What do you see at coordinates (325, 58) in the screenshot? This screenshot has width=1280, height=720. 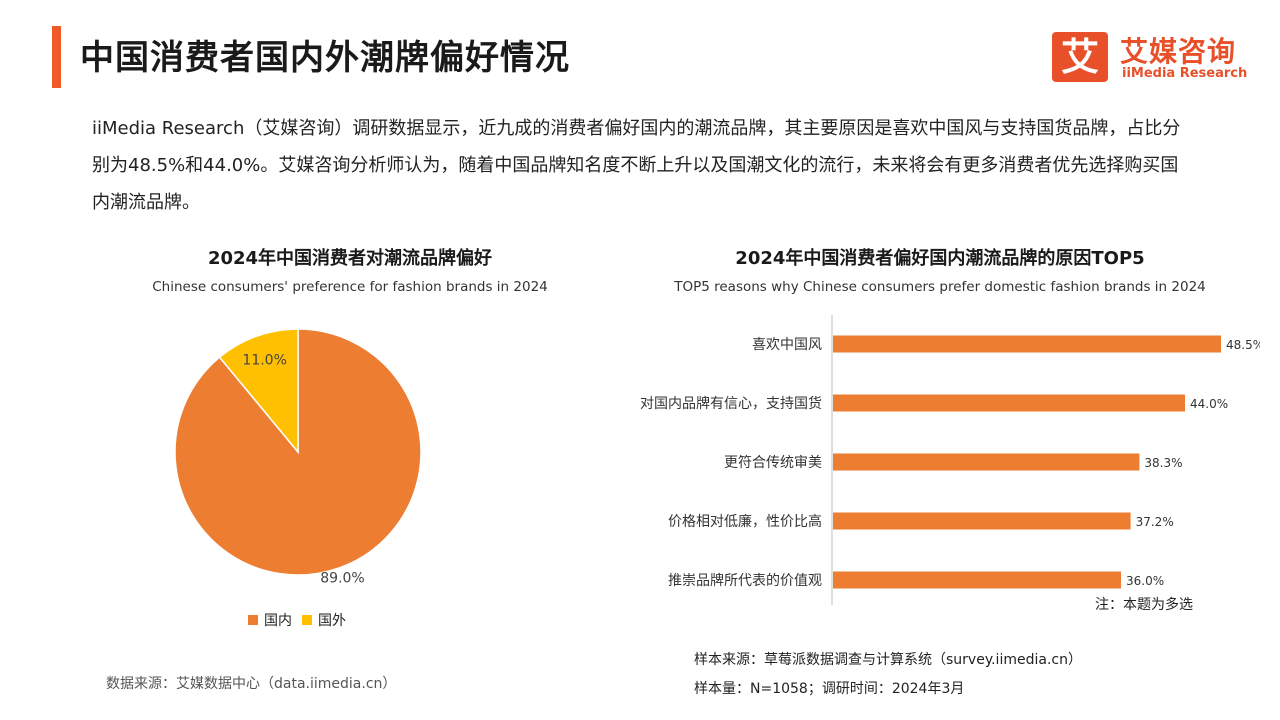 I see `page-title: 中国消费者国内外潮牌偏好情况` at bounding box center [325, 58].